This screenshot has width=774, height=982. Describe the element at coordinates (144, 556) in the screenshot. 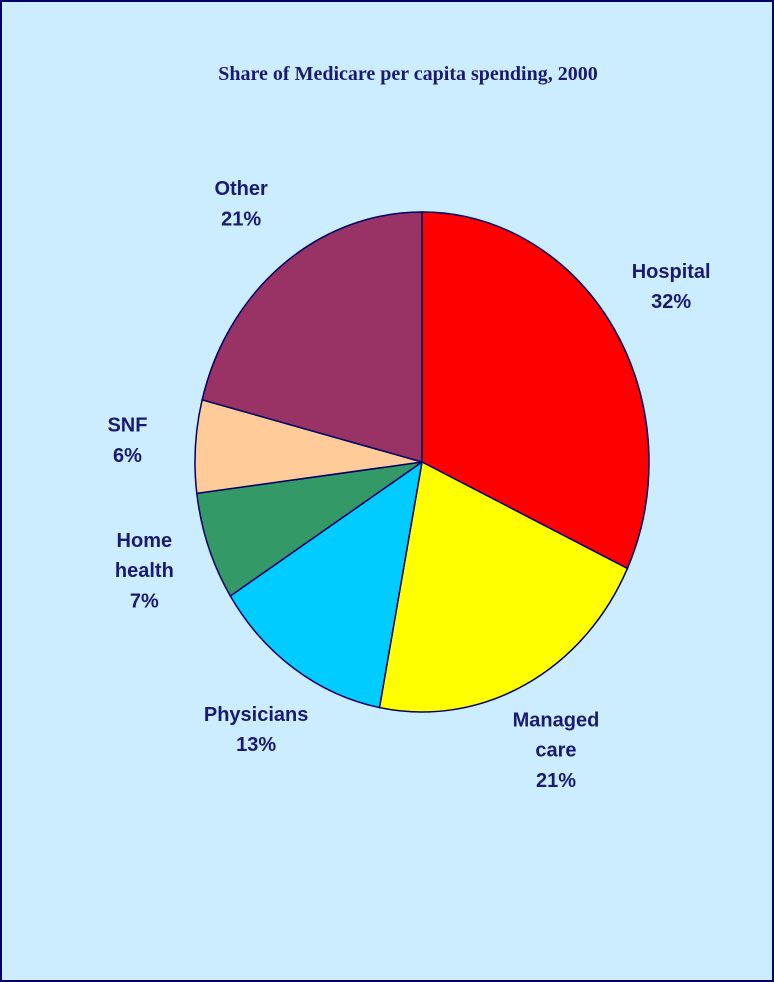

I see `slice-category-label: Home health` at that location.